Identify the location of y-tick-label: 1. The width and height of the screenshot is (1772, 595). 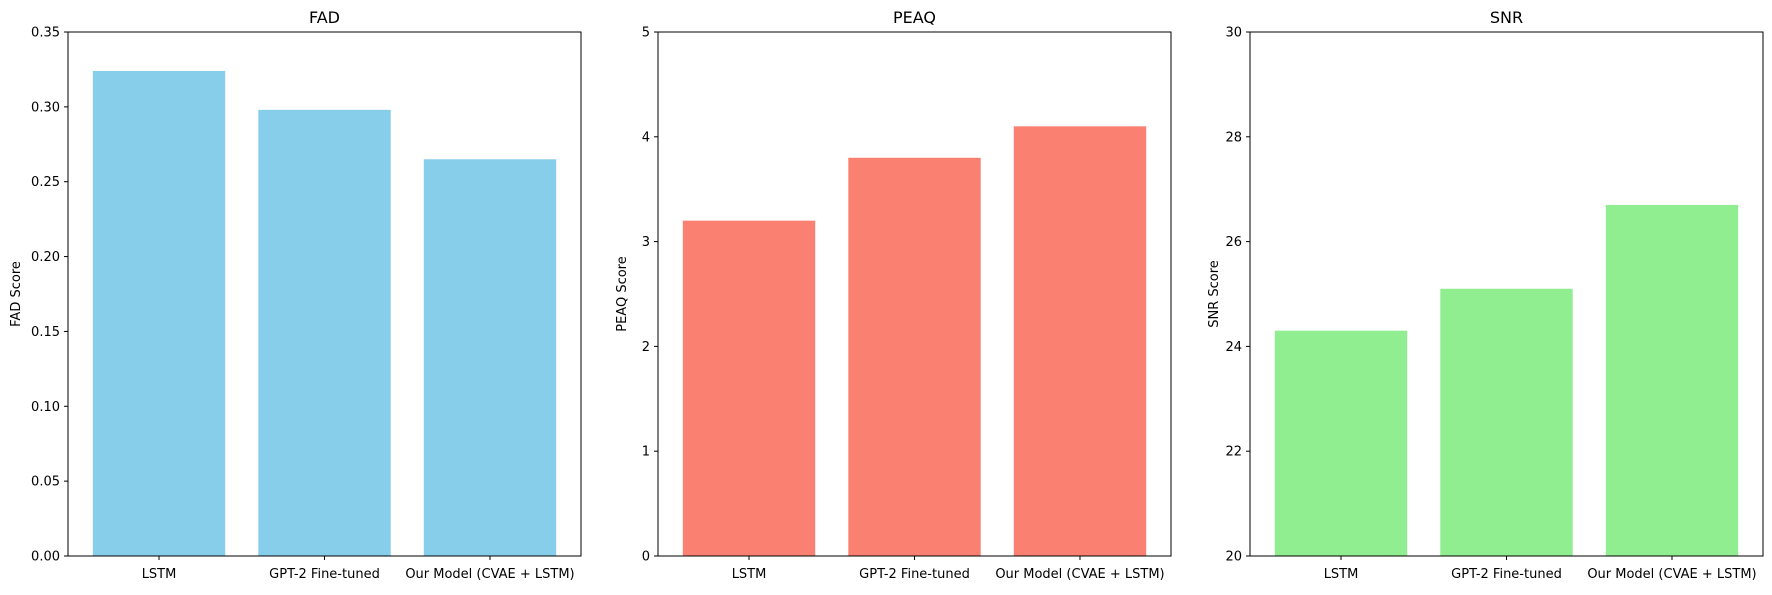
(646, 452).